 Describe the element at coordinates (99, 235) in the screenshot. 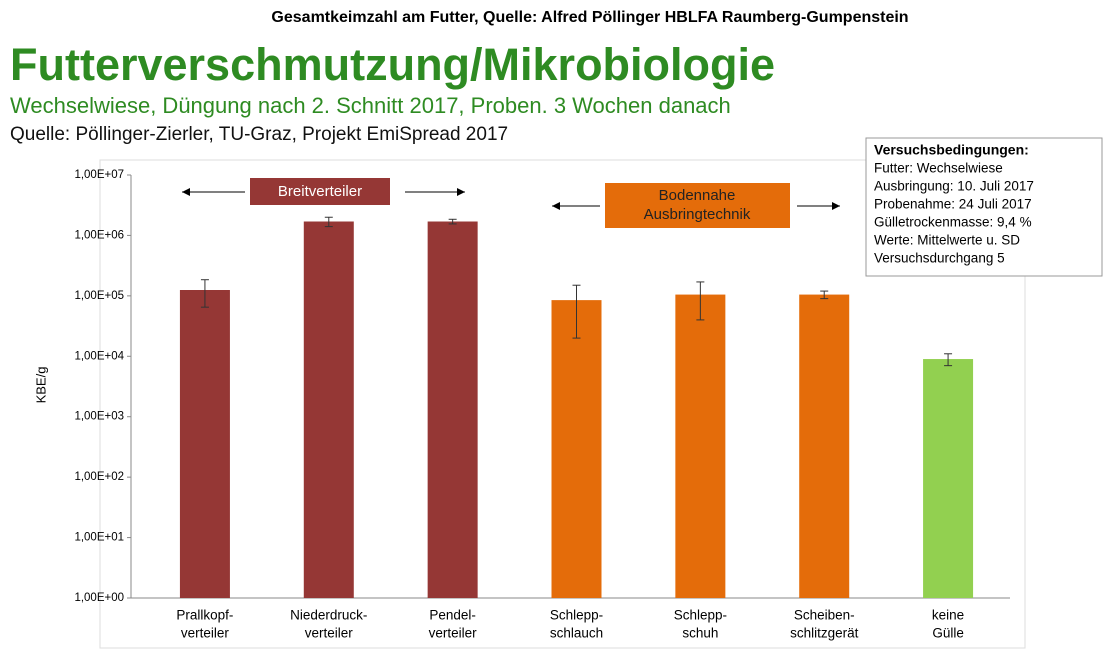

I see `y-tick-label: 1,00E+06` at that location.